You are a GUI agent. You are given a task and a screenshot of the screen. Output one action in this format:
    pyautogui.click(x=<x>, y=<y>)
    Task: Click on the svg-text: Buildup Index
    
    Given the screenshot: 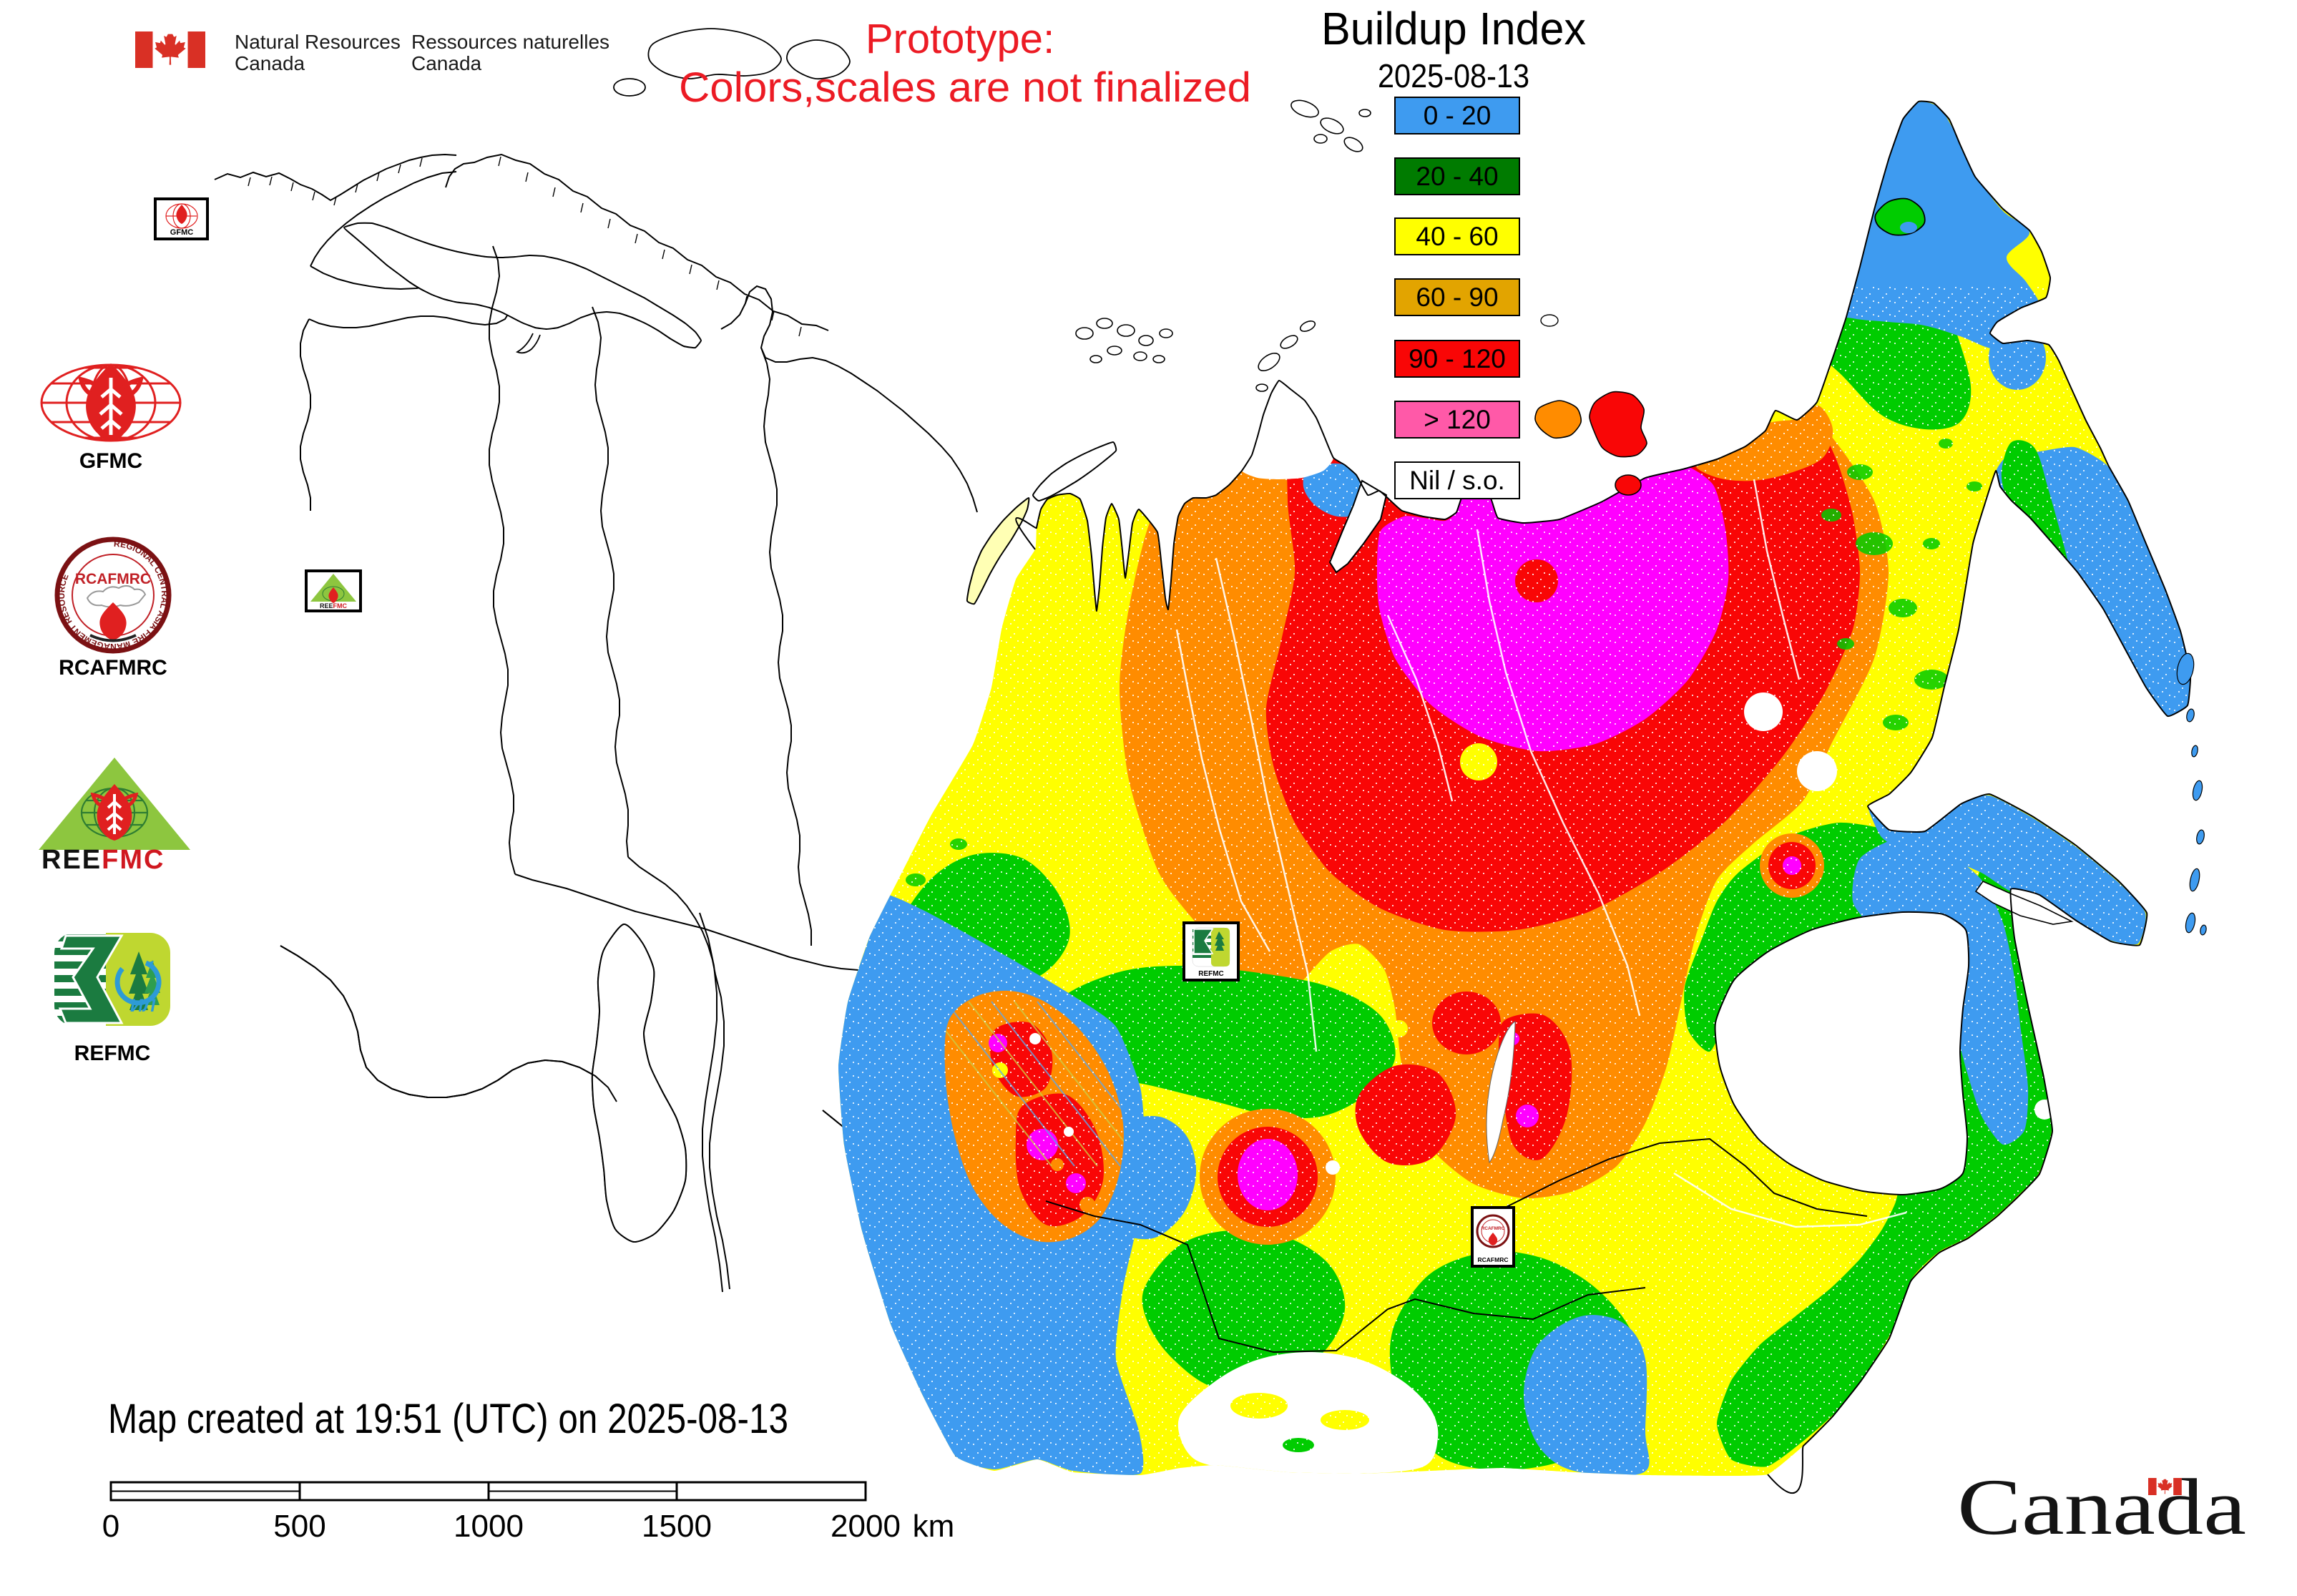 What is the action you would take?
    pyautogui.click(x=1453, y=28)
    